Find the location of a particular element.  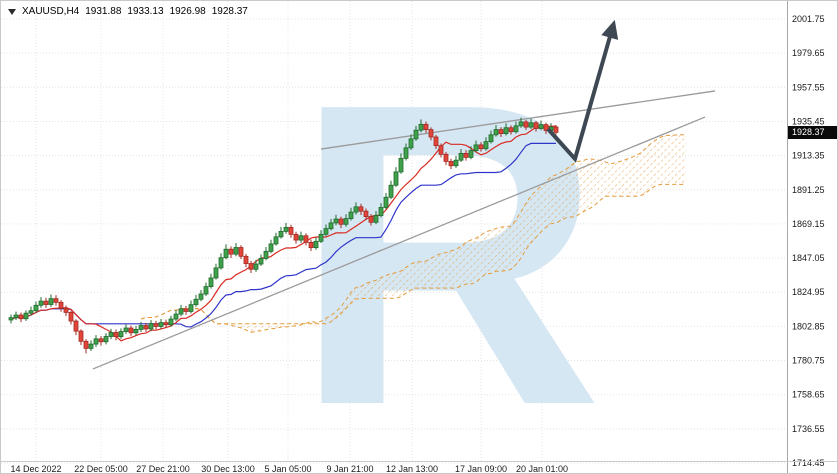

trend-arrow is located at coordinates (582, 91).